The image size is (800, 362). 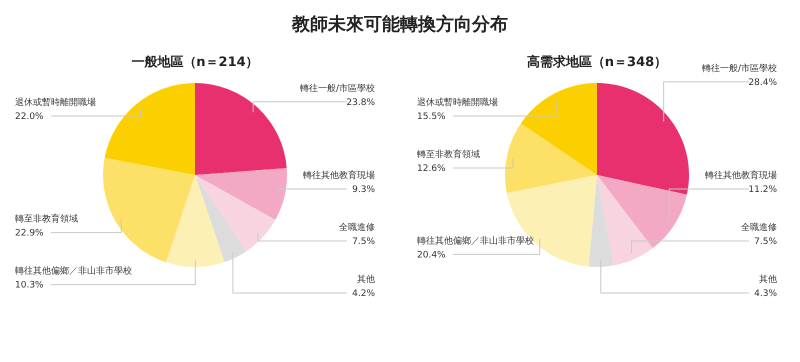 What do you see at coordinates (766, 294) in the screenshot?
I see `data-label: 4.3%` at bounding box center [766, 294].